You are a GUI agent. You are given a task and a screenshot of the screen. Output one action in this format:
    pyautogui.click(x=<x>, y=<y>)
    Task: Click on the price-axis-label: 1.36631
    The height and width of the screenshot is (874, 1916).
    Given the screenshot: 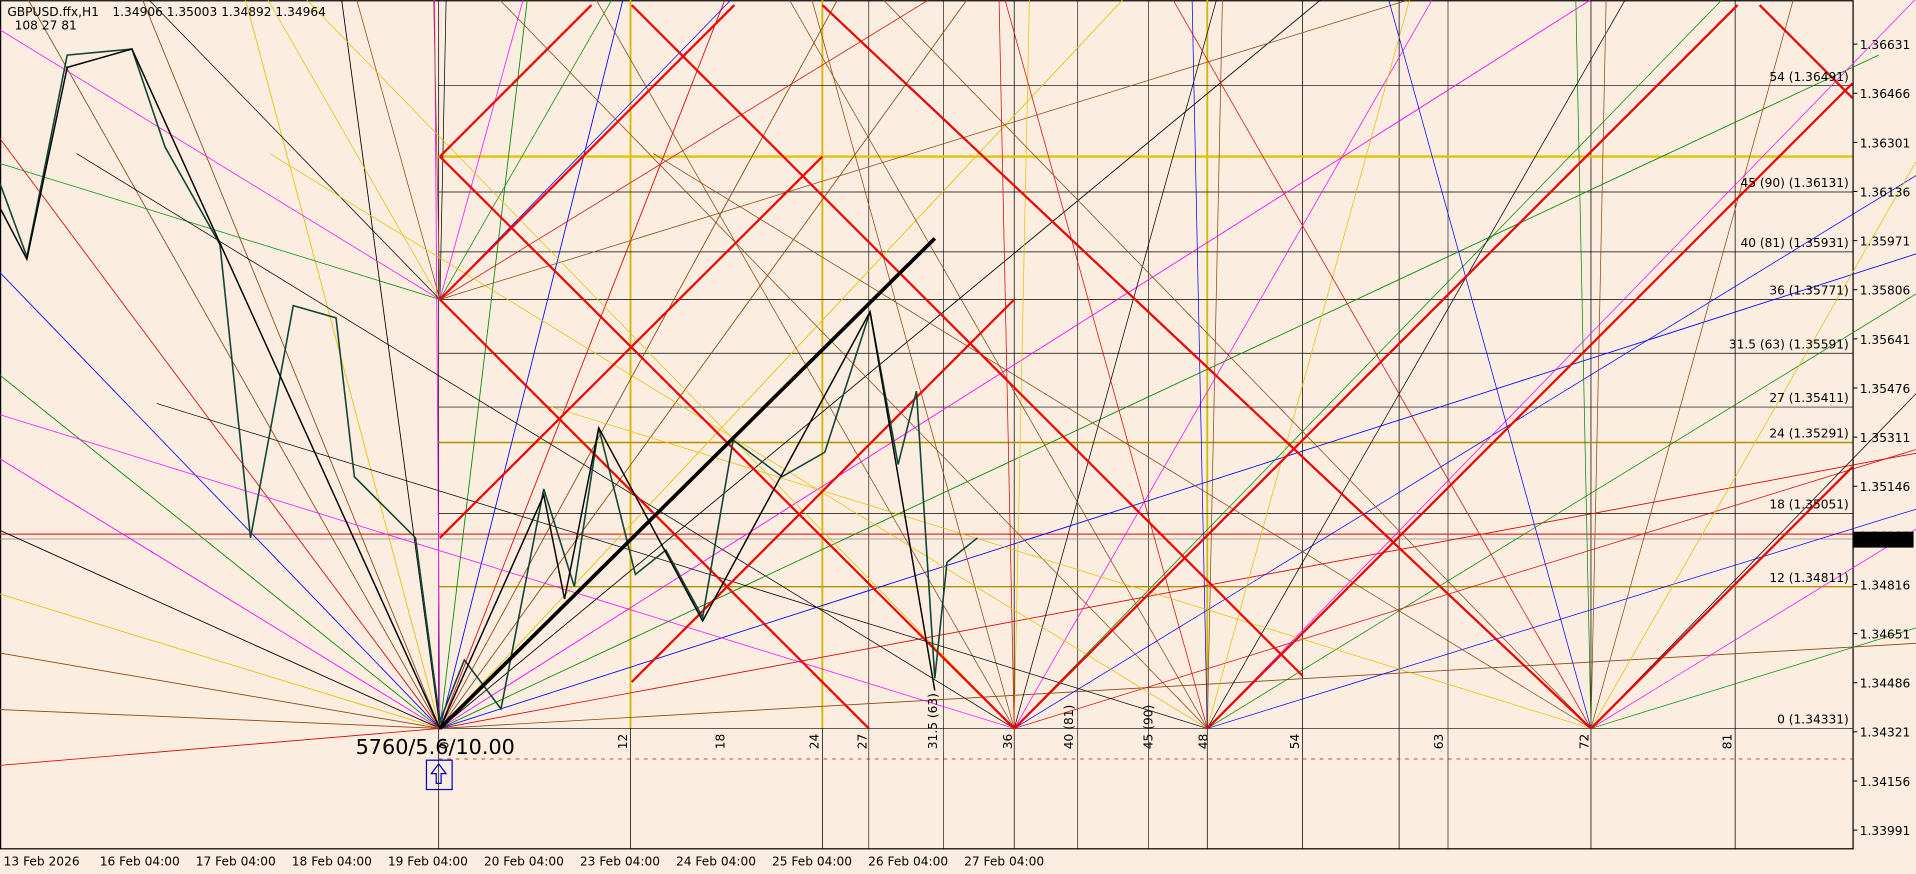 What is the action you would take?
    pyautogui.click(x=1885, y=45)
    